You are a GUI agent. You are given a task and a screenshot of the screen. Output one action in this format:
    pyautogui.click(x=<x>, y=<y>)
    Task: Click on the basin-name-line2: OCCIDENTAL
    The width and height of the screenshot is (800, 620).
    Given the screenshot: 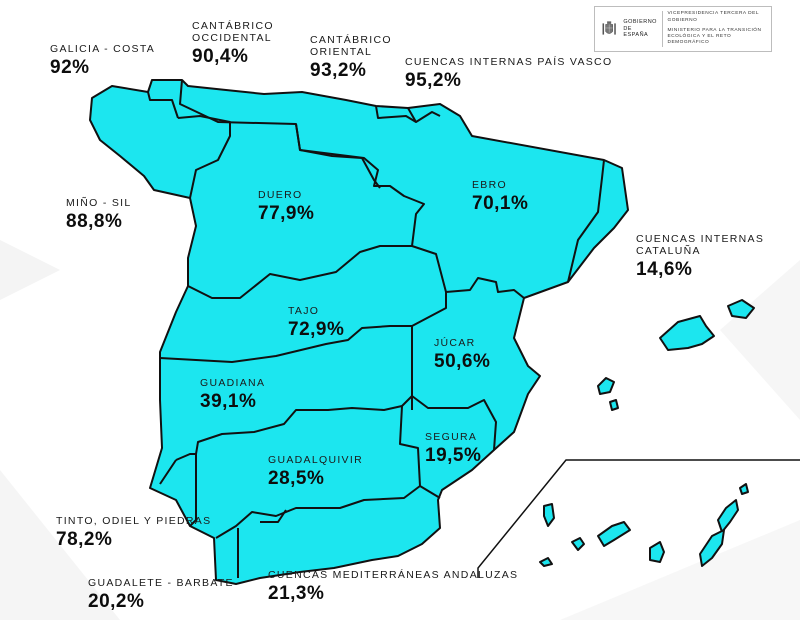 What is the action you would take?
    pyautogui.click(x=232, y=38)
    